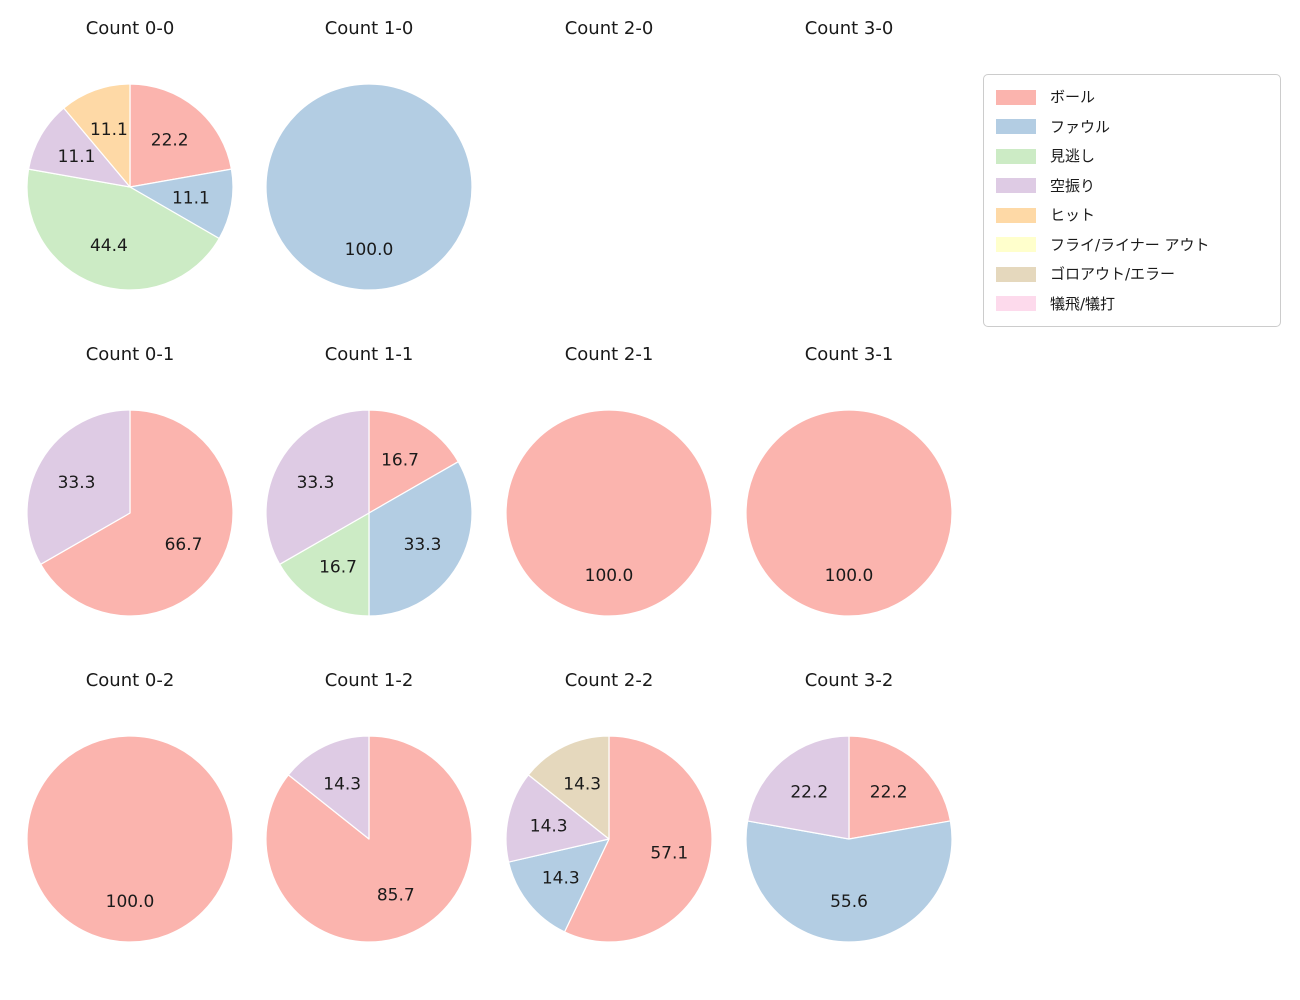 The image size is (1300, 1000). I want to click on legend-label: ゴロアウト/エラー, so click(1113, 274).